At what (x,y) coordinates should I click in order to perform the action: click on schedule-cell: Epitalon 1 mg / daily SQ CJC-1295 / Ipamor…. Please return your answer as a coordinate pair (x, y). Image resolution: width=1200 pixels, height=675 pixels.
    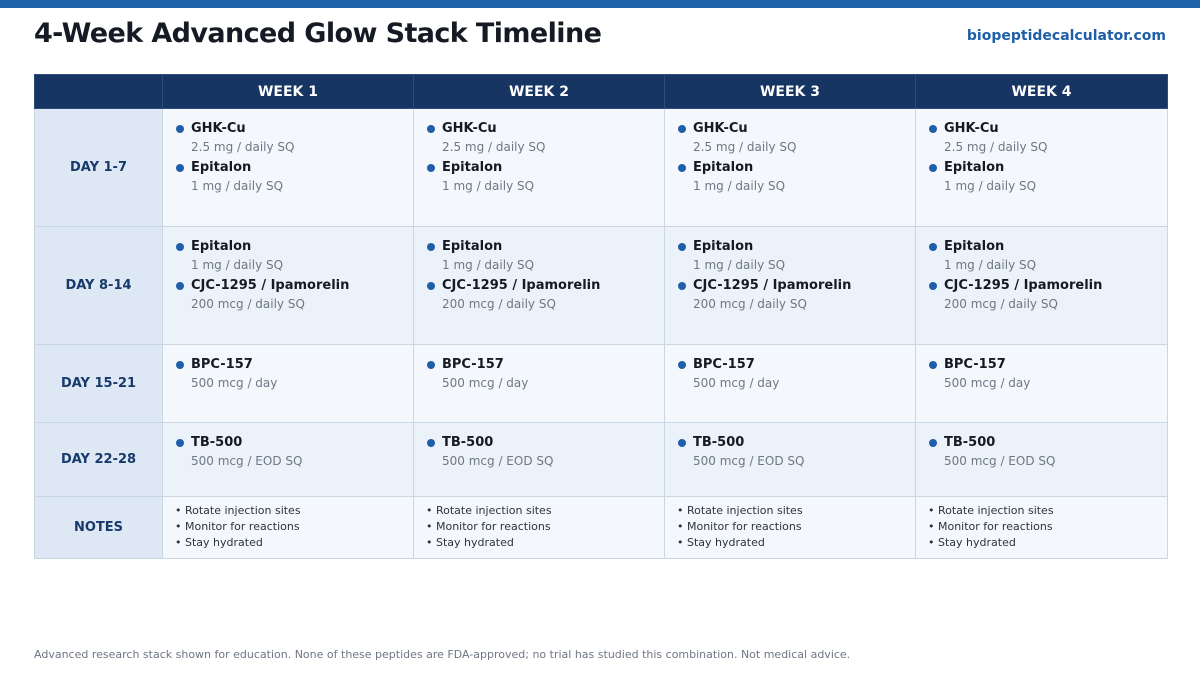
    Looking at the image, I should click on (539, 285).